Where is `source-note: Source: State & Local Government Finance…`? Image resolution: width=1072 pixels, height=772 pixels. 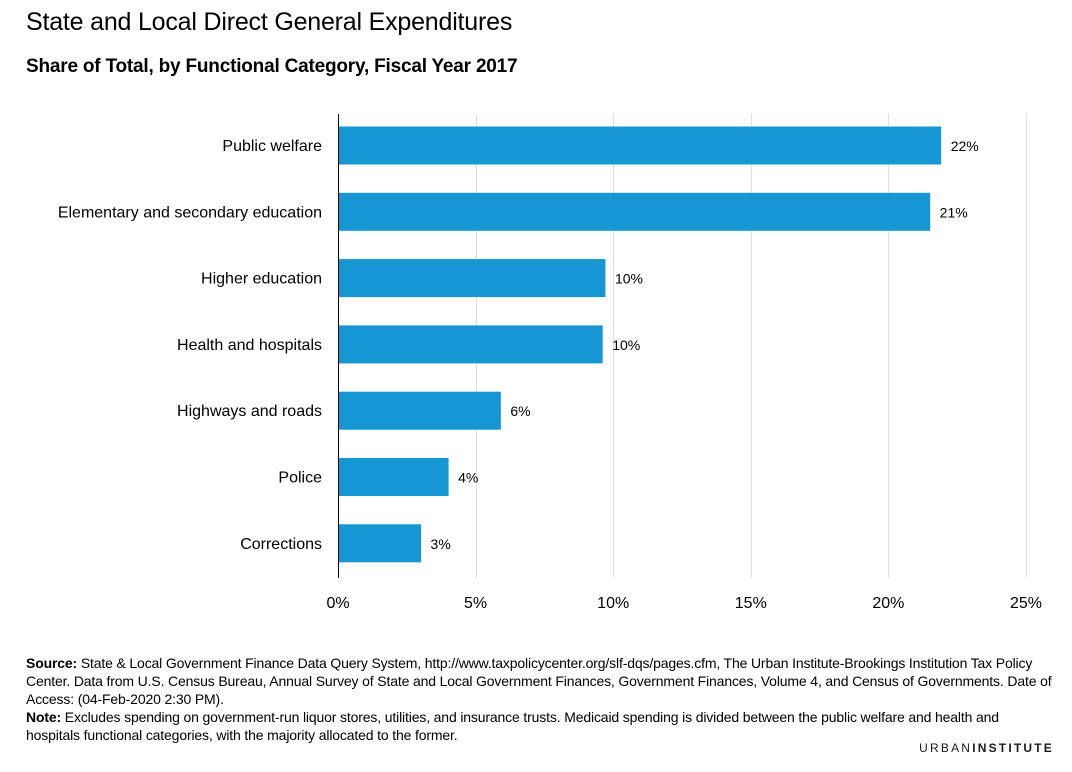
source-note: Source: State & Local Government Finance… is located at coordinates (541, 681).